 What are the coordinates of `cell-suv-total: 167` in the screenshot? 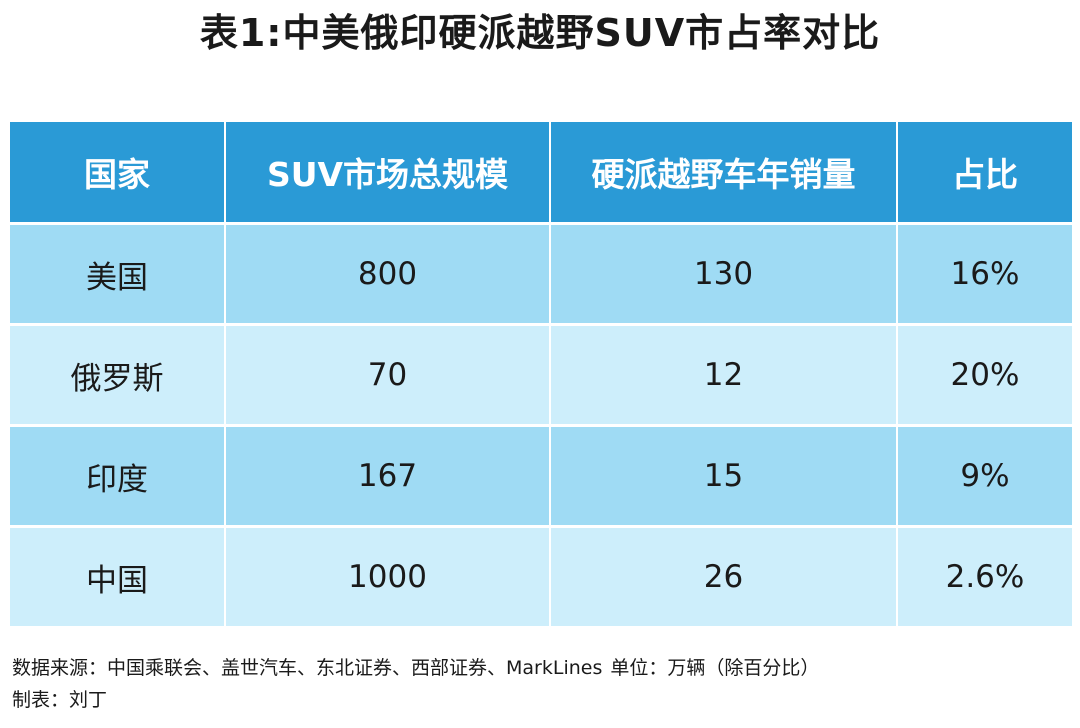 It's located at (388, 475).